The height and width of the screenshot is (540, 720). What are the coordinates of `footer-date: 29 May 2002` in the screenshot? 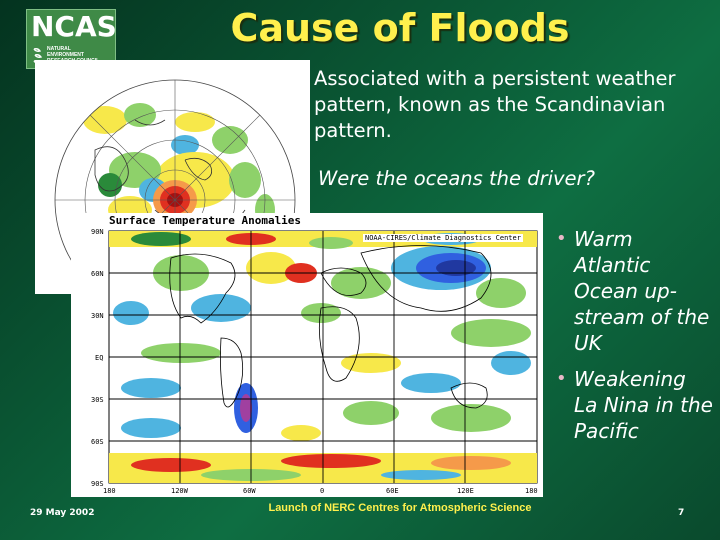 It's located at (62, 513).